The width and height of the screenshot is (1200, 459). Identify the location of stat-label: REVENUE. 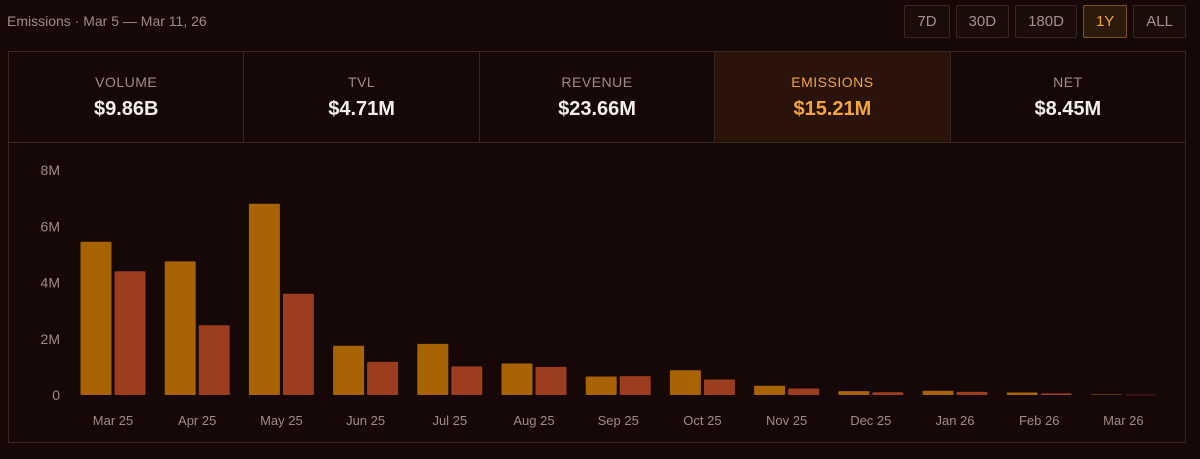
(597, 81).